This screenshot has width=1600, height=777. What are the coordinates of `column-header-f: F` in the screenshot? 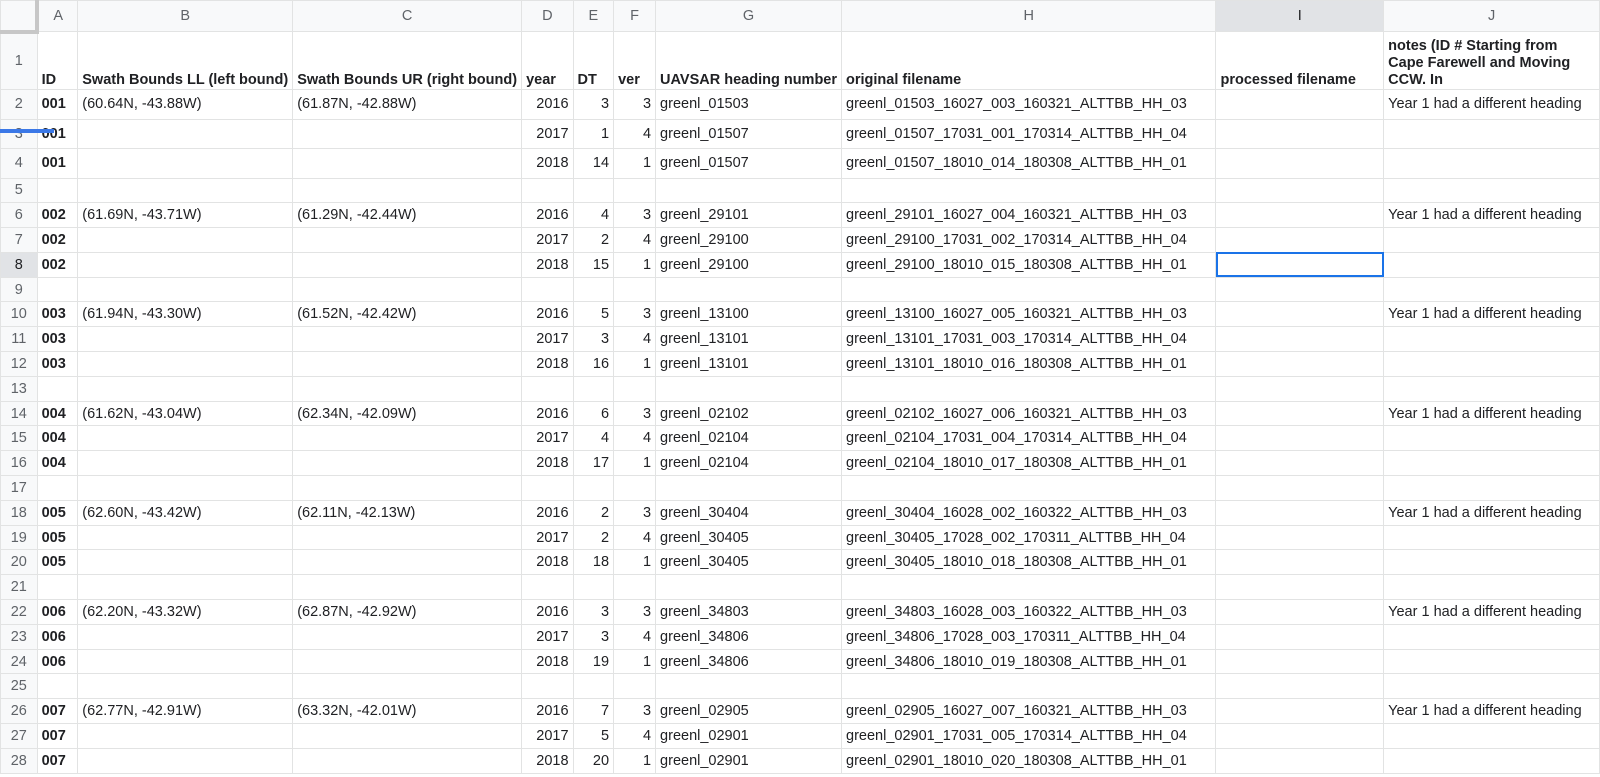 It's located at (635, 16).